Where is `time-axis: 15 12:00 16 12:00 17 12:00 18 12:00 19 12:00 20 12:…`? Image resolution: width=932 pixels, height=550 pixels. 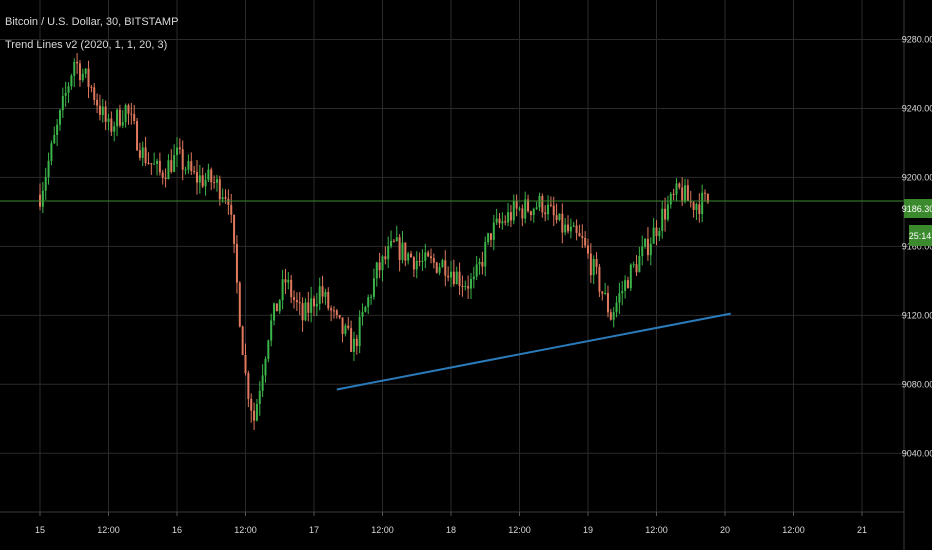 time-axis: 15 12:00 16 12:00 17 12:00 18 12:00 19 12:00 20 12:… is located at coordinates (451, 523).